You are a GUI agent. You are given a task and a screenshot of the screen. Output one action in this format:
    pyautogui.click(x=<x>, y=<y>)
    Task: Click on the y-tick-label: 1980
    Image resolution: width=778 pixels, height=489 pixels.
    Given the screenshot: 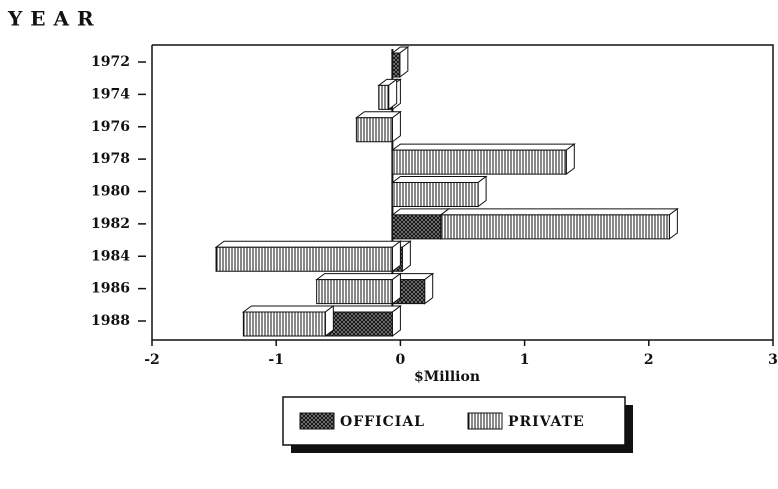 What is the action you would take?
    pyautogui.click(x=110, y=192)
    